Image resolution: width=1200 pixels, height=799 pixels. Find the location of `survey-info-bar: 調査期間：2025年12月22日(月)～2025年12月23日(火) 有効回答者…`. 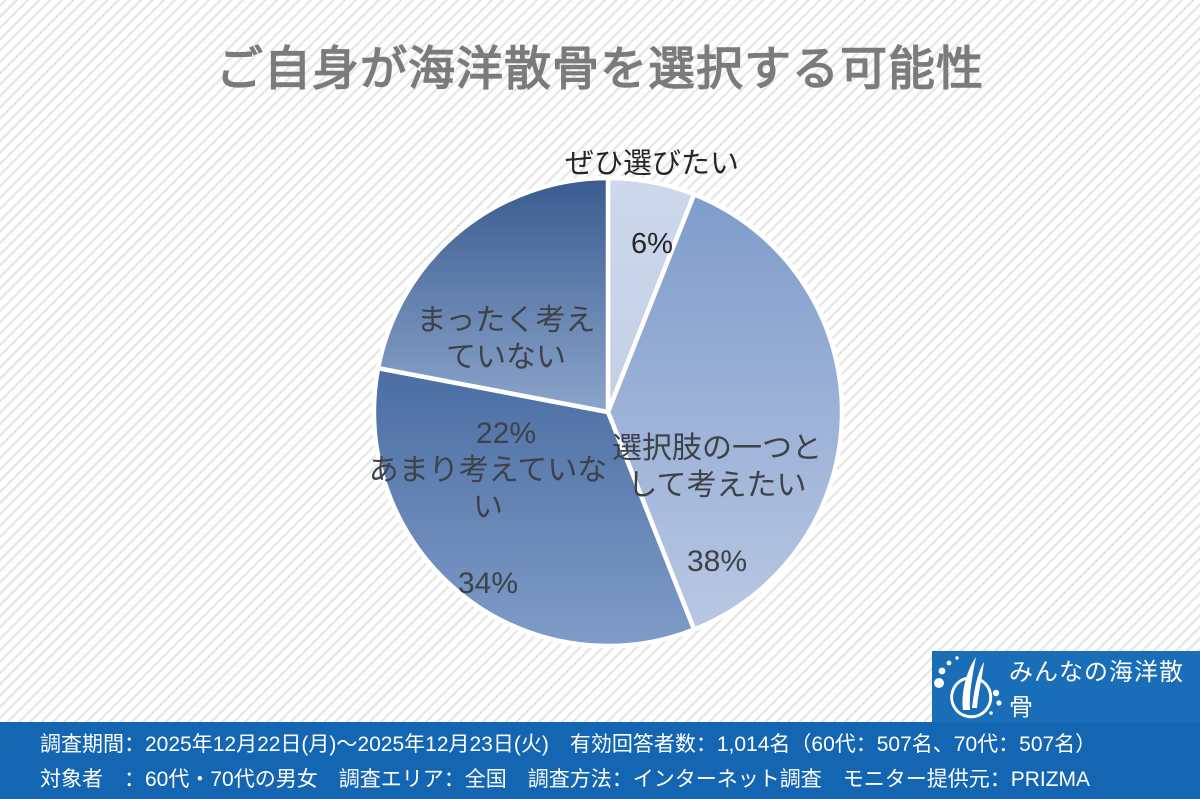

survey-info-bar: 調査期間：2025年12月22日(月)～2025年12月23日(火) 有効回答者… is located at coordinates (600, 760).